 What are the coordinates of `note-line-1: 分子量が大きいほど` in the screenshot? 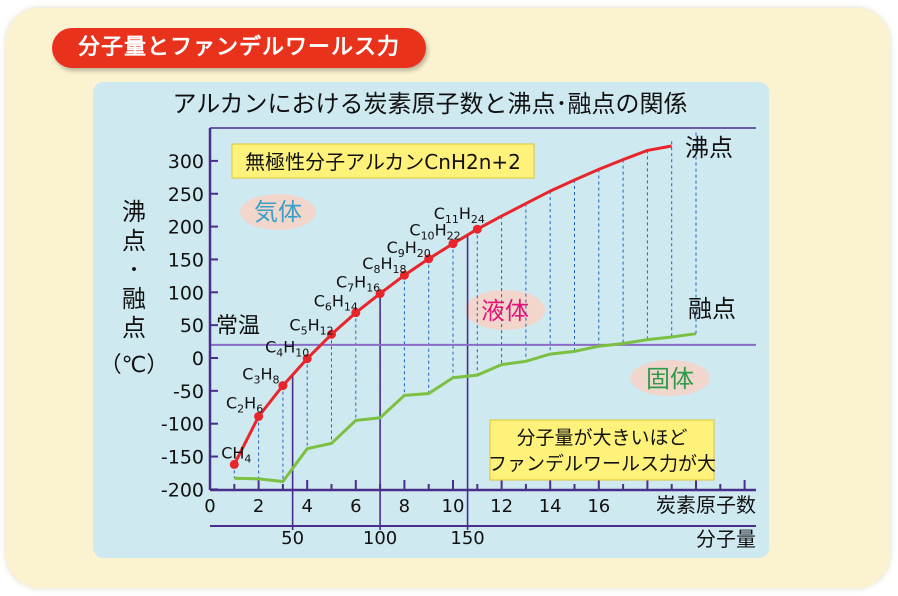 It's located at (601, 438).